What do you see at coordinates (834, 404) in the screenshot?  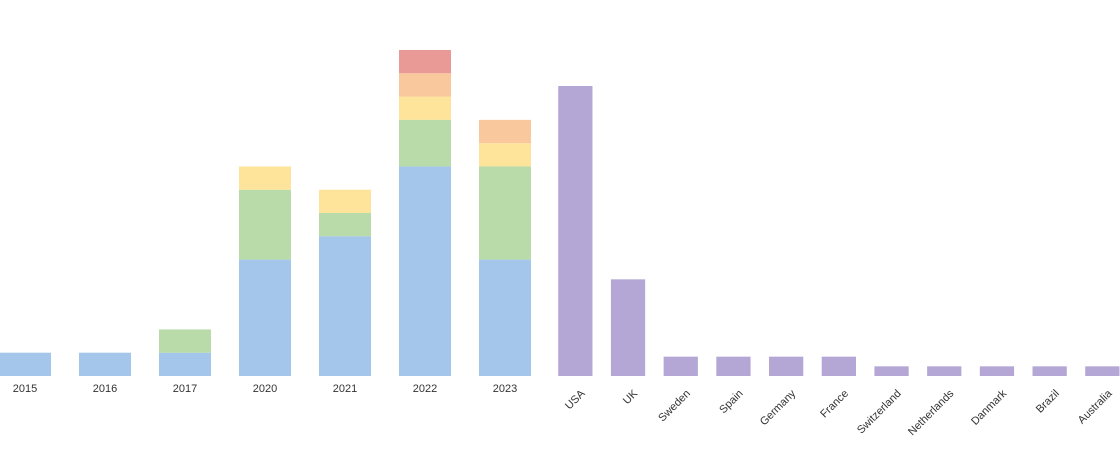 I see `x-tick-label: France` at bounding box center [834, 404].